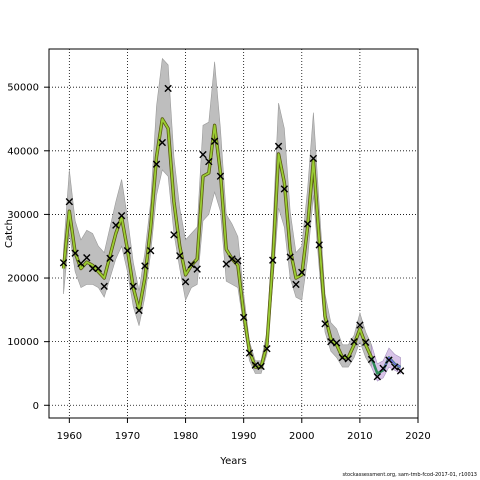 The width and height of the screenshot is (480, 480). Describe the element at coordinates (244, 430) in the screenshot. I see `x-axis: 1960 1970 1980 1990 2000 2010 2020` at that location.